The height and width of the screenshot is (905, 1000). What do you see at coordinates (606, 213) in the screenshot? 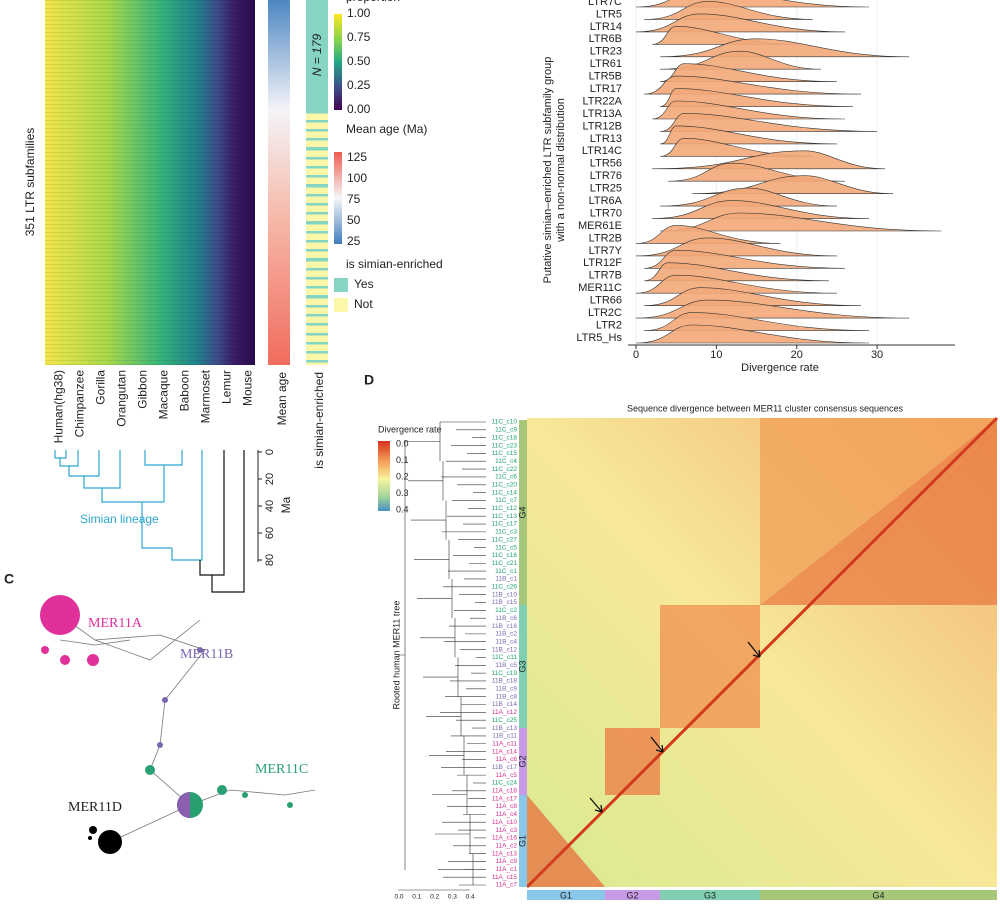
I see `y-tick-label: LTR70` at bounding box center [606, 213].